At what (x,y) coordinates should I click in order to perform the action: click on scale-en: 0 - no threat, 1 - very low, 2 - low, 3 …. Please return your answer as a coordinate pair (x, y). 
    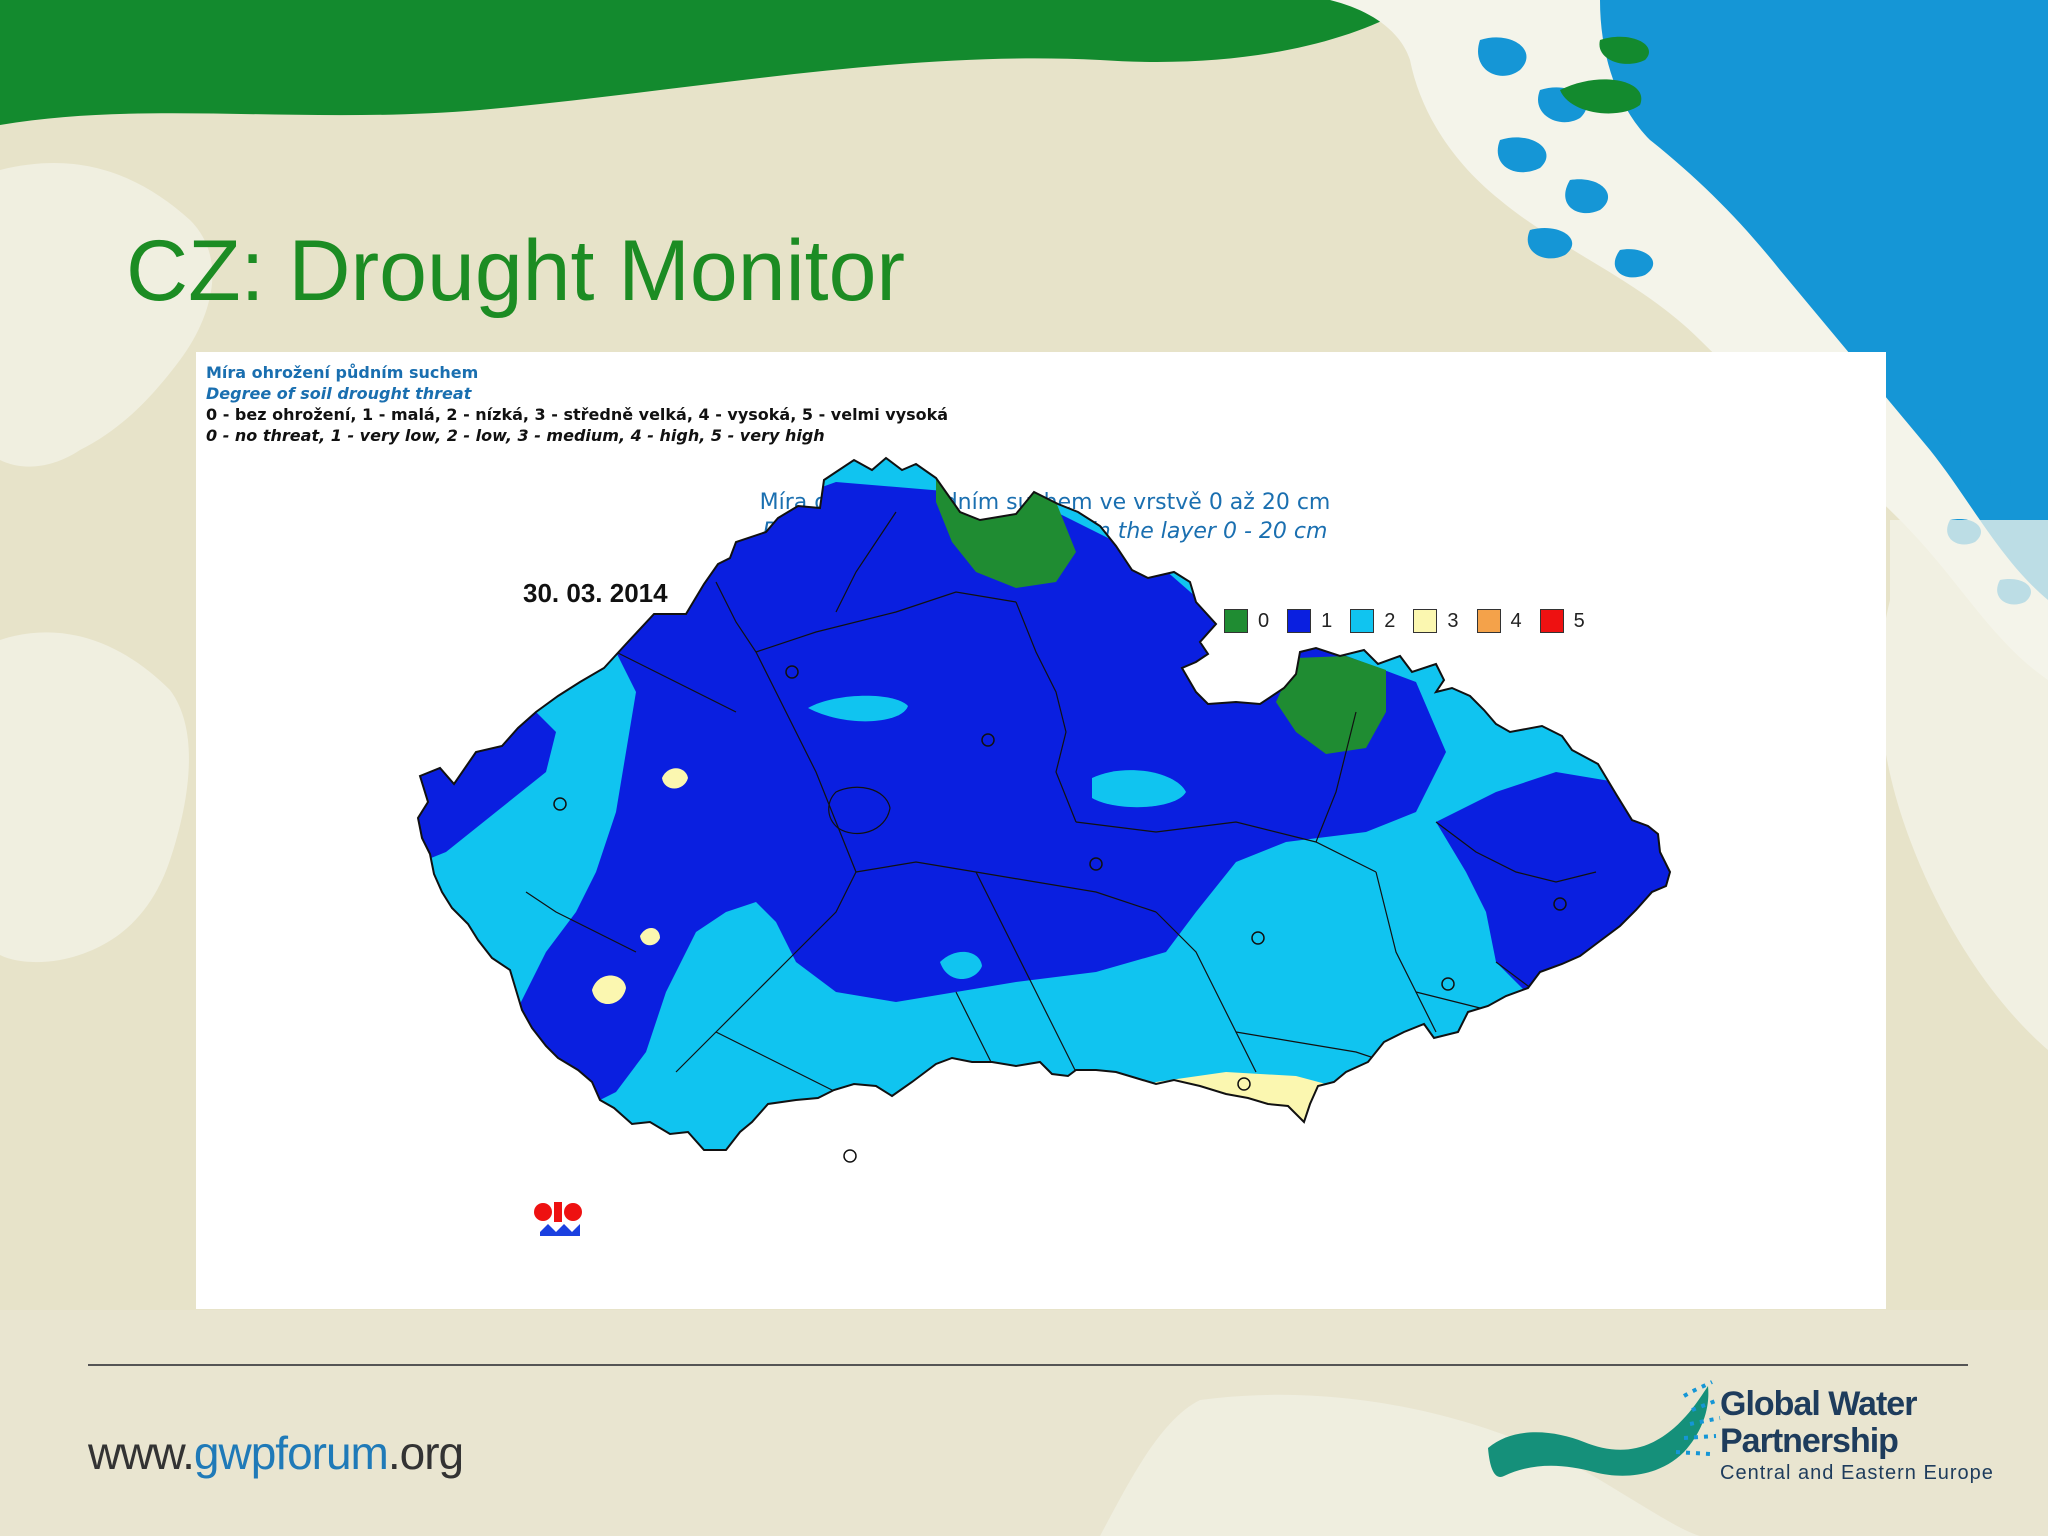
    Looking at the image, I should click on (515, 435).